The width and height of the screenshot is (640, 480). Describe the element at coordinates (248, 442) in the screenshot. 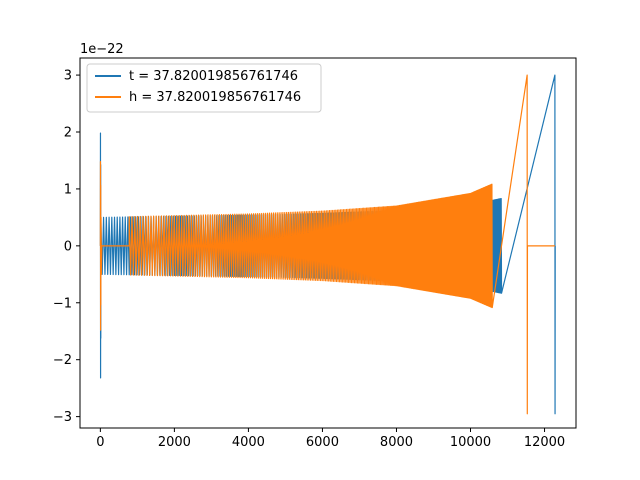

I see `x-tick-label: 4000` at that location.